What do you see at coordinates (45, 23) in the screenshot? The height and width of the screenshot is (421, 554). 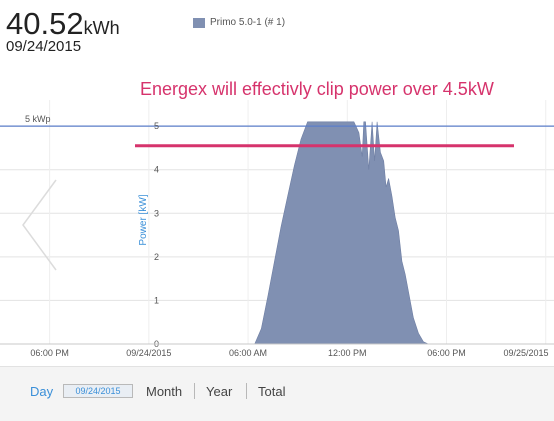 I see `total-energy-value: 40.52` at bounding box center [45, 23].